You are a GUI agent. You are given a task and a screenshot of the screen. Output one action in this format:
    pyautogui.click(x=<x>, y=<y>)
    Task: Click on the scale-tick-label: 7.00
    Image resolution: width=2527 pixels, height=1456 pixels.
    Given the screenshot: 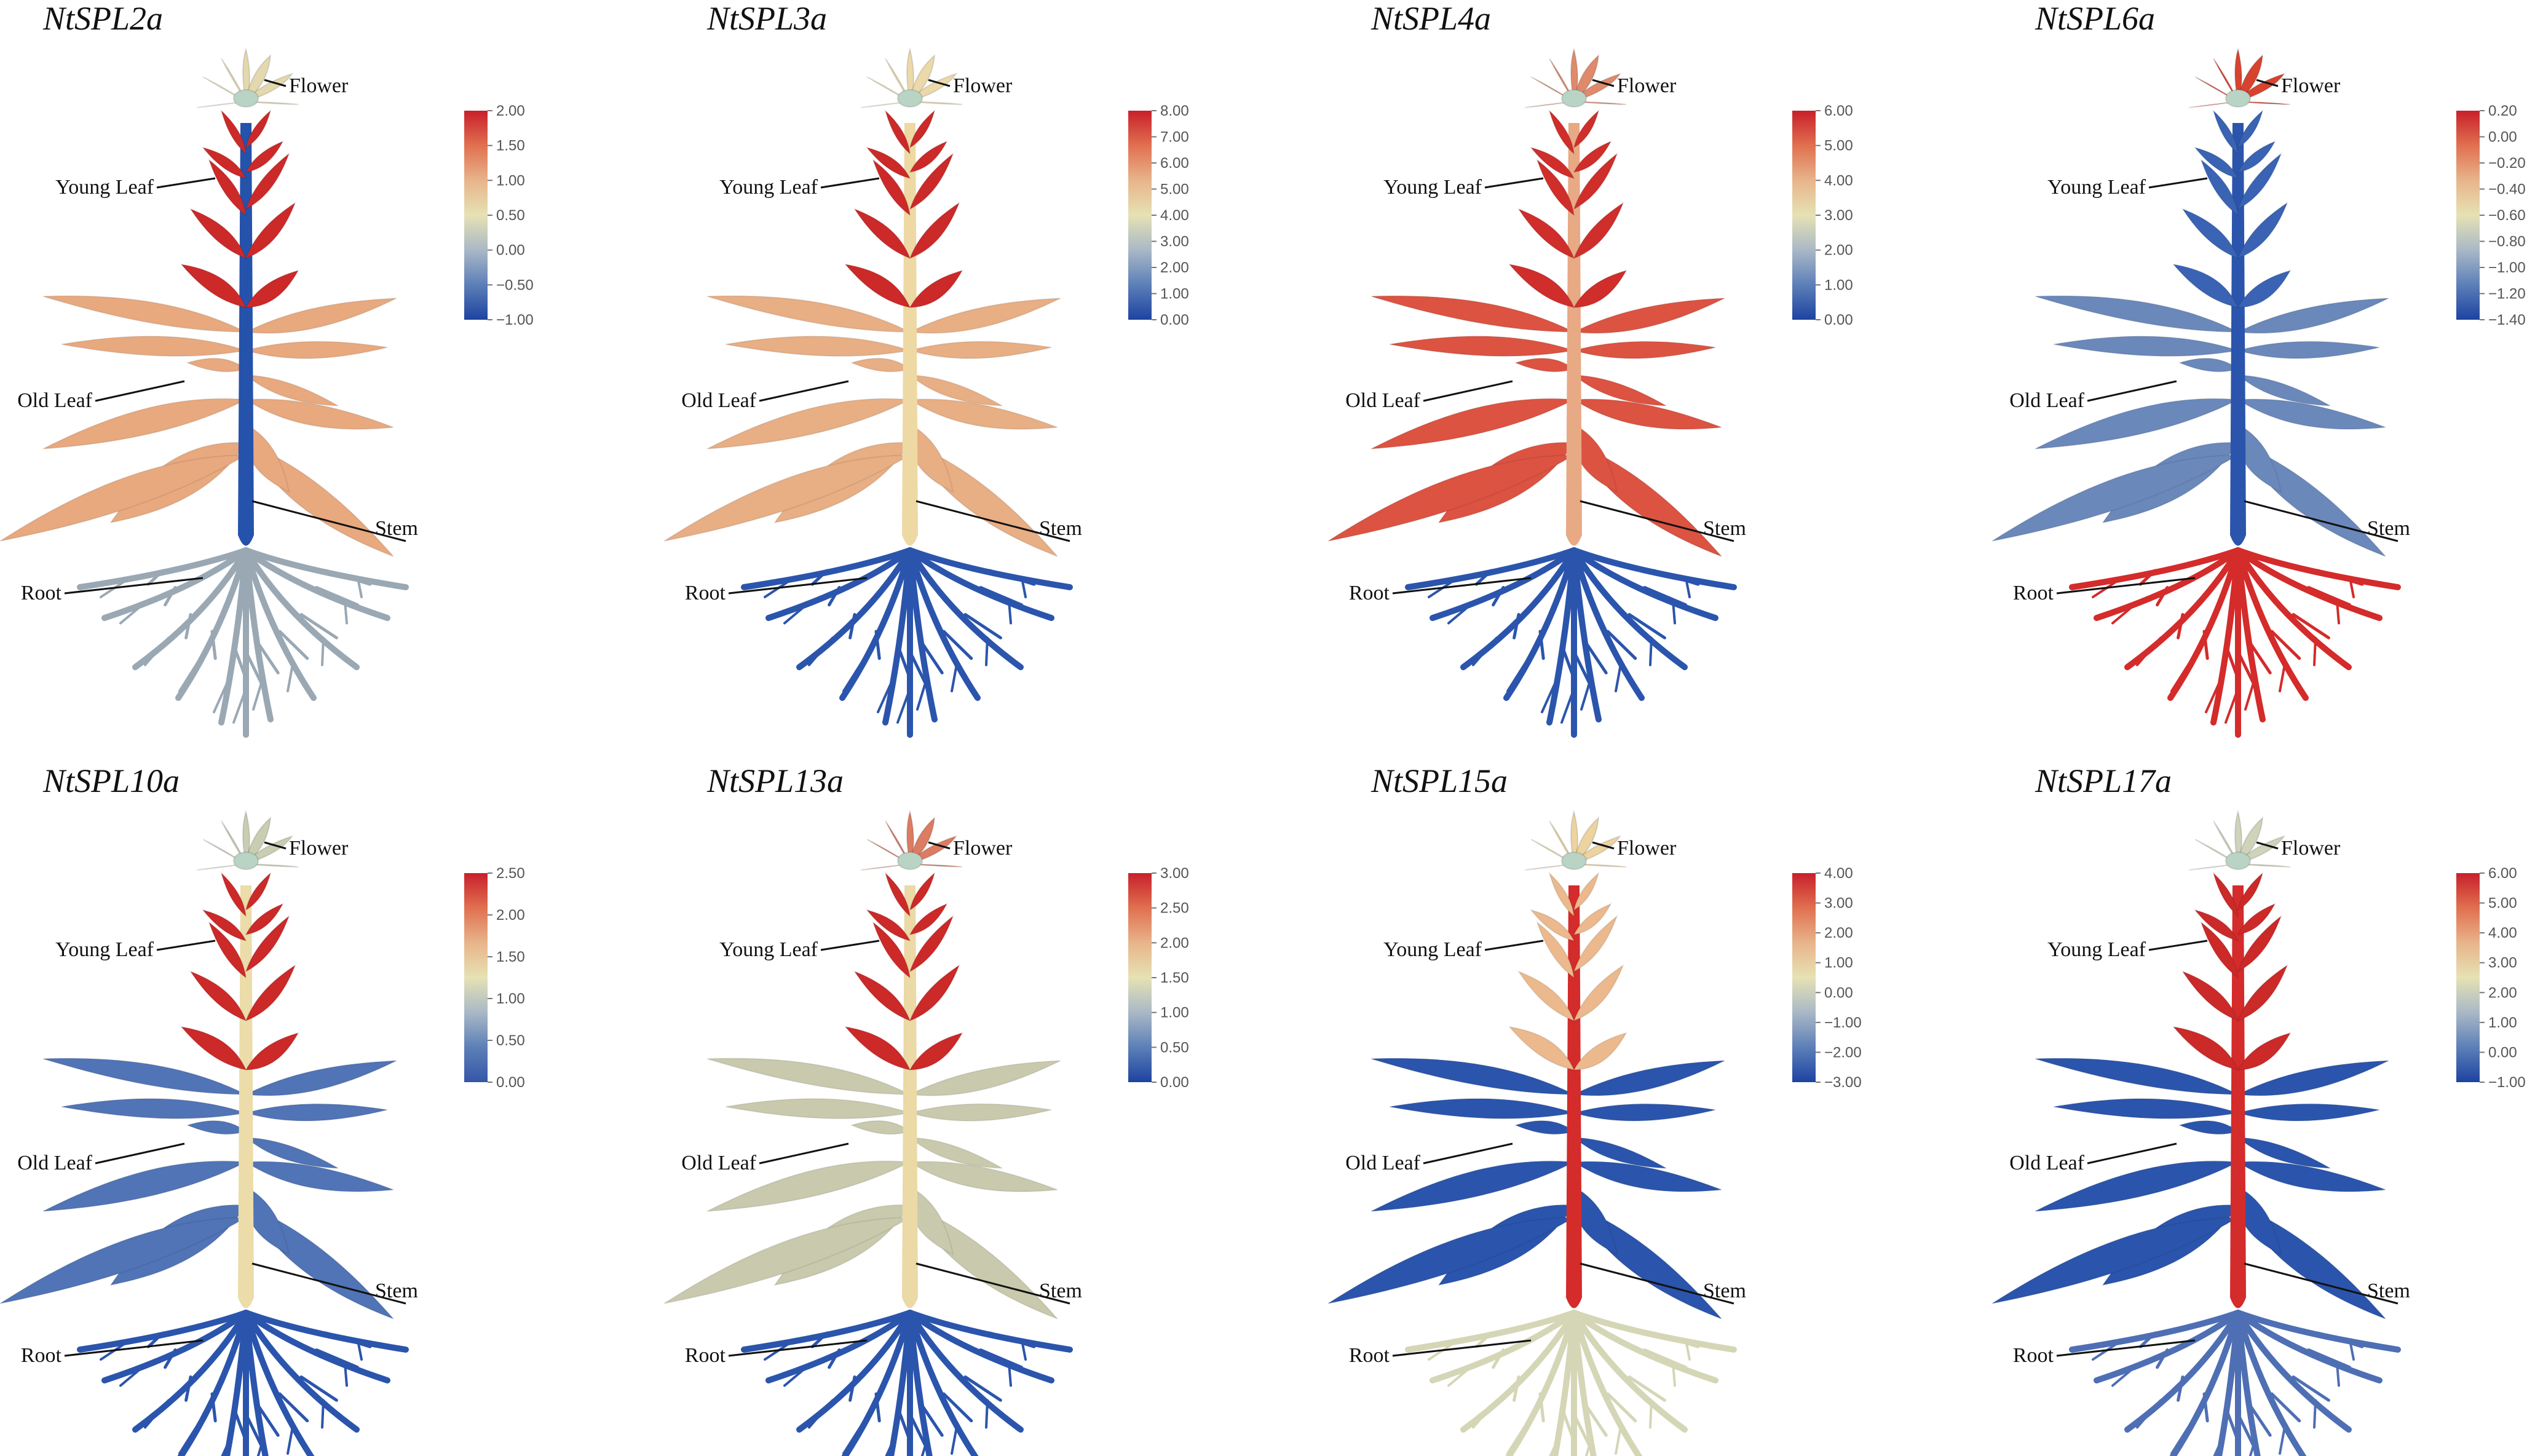 What is the action you would take?
    pyautogui.click(x=1174, y=138)
    